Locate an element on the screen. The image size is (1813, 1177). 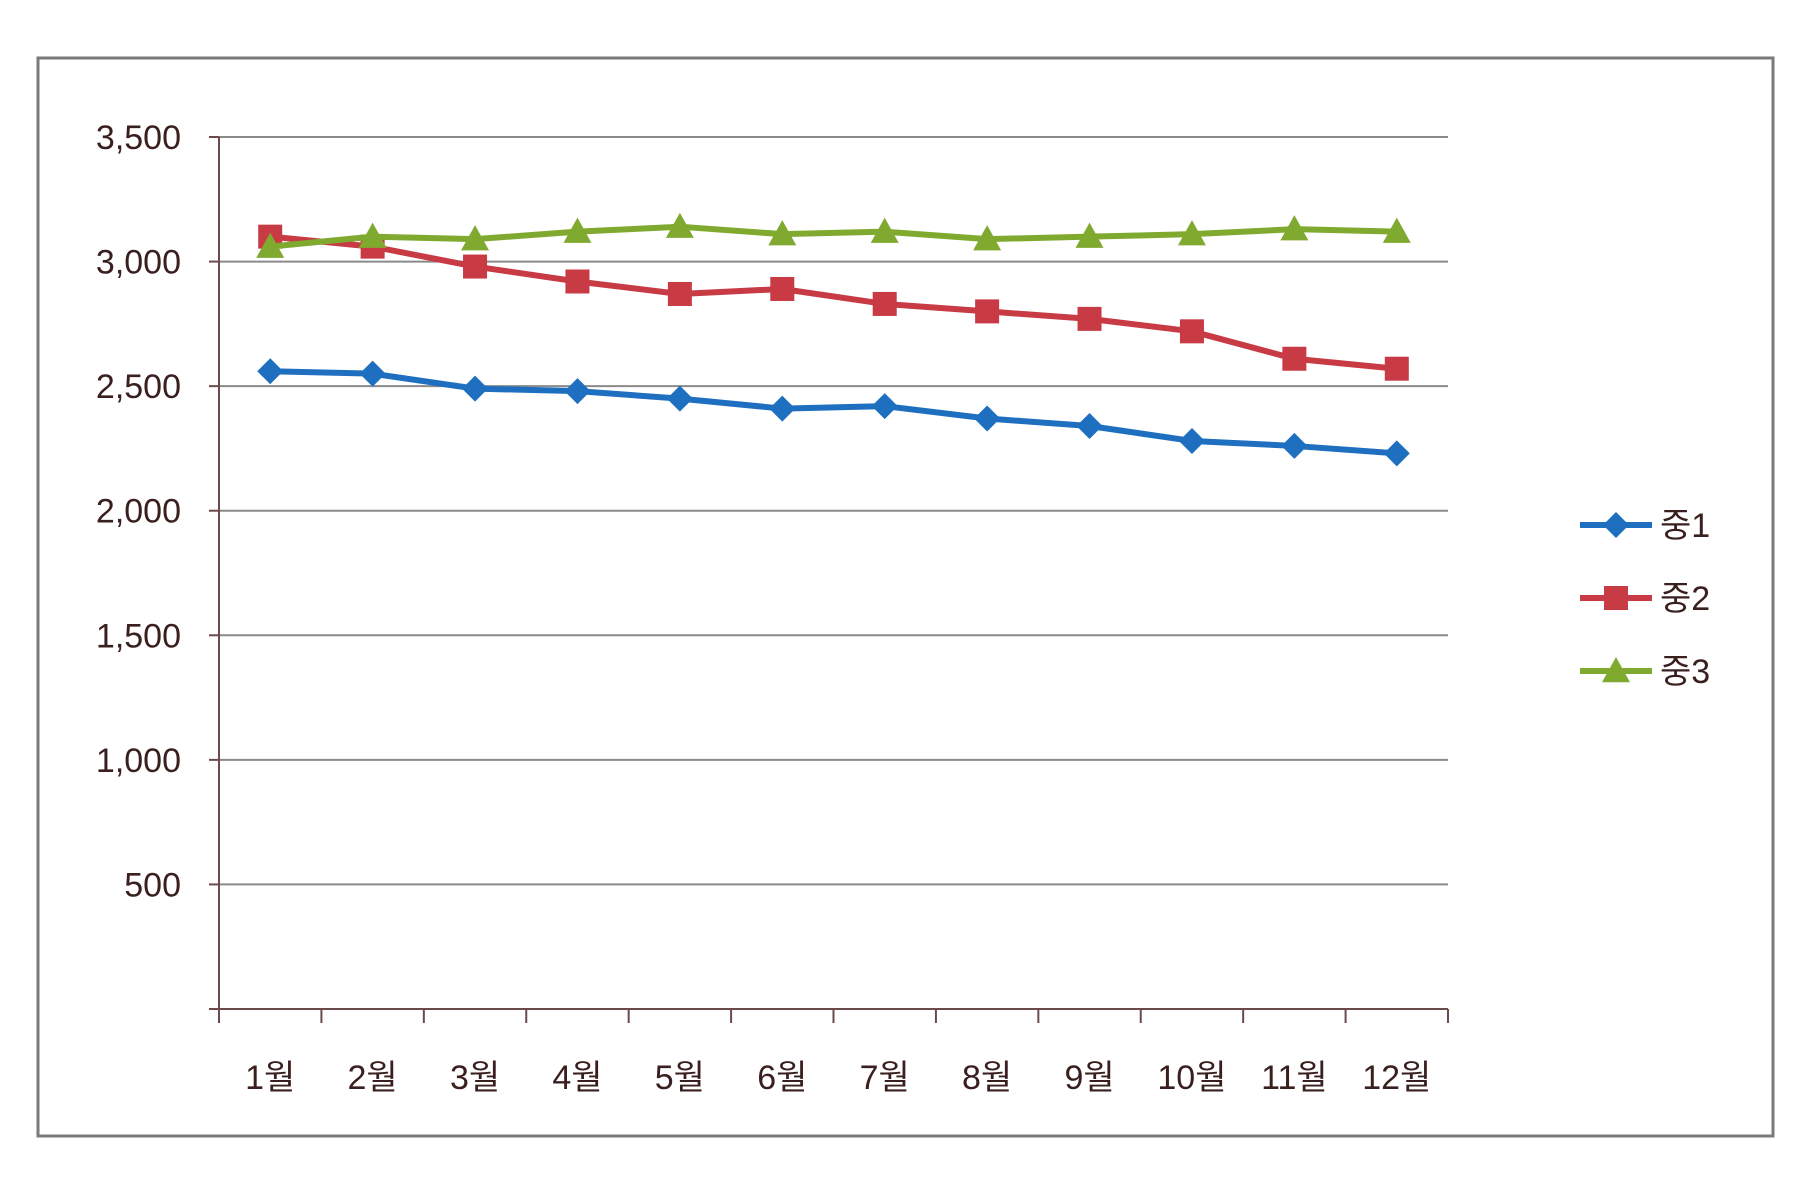
y-tick-label: 2,500 is located at coordinates (138, 387).